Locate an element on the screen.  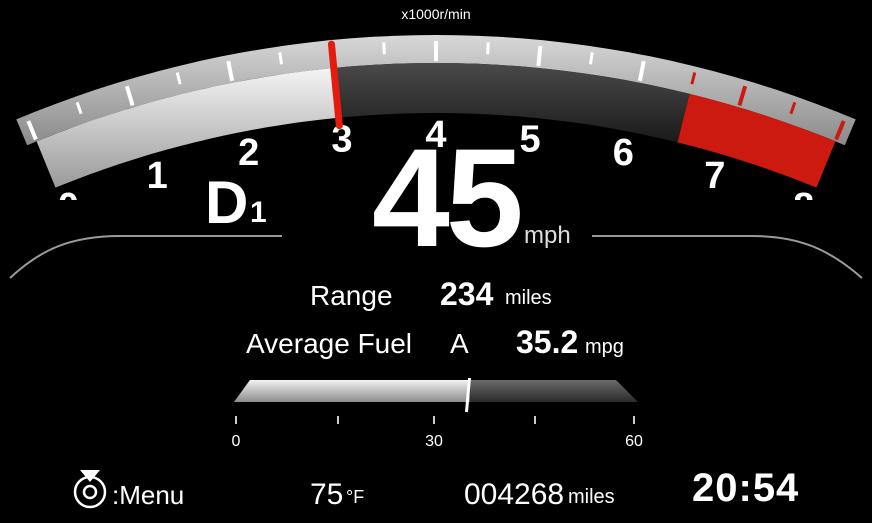
tach-label-4: 4 is located at coordinates (435, 135).